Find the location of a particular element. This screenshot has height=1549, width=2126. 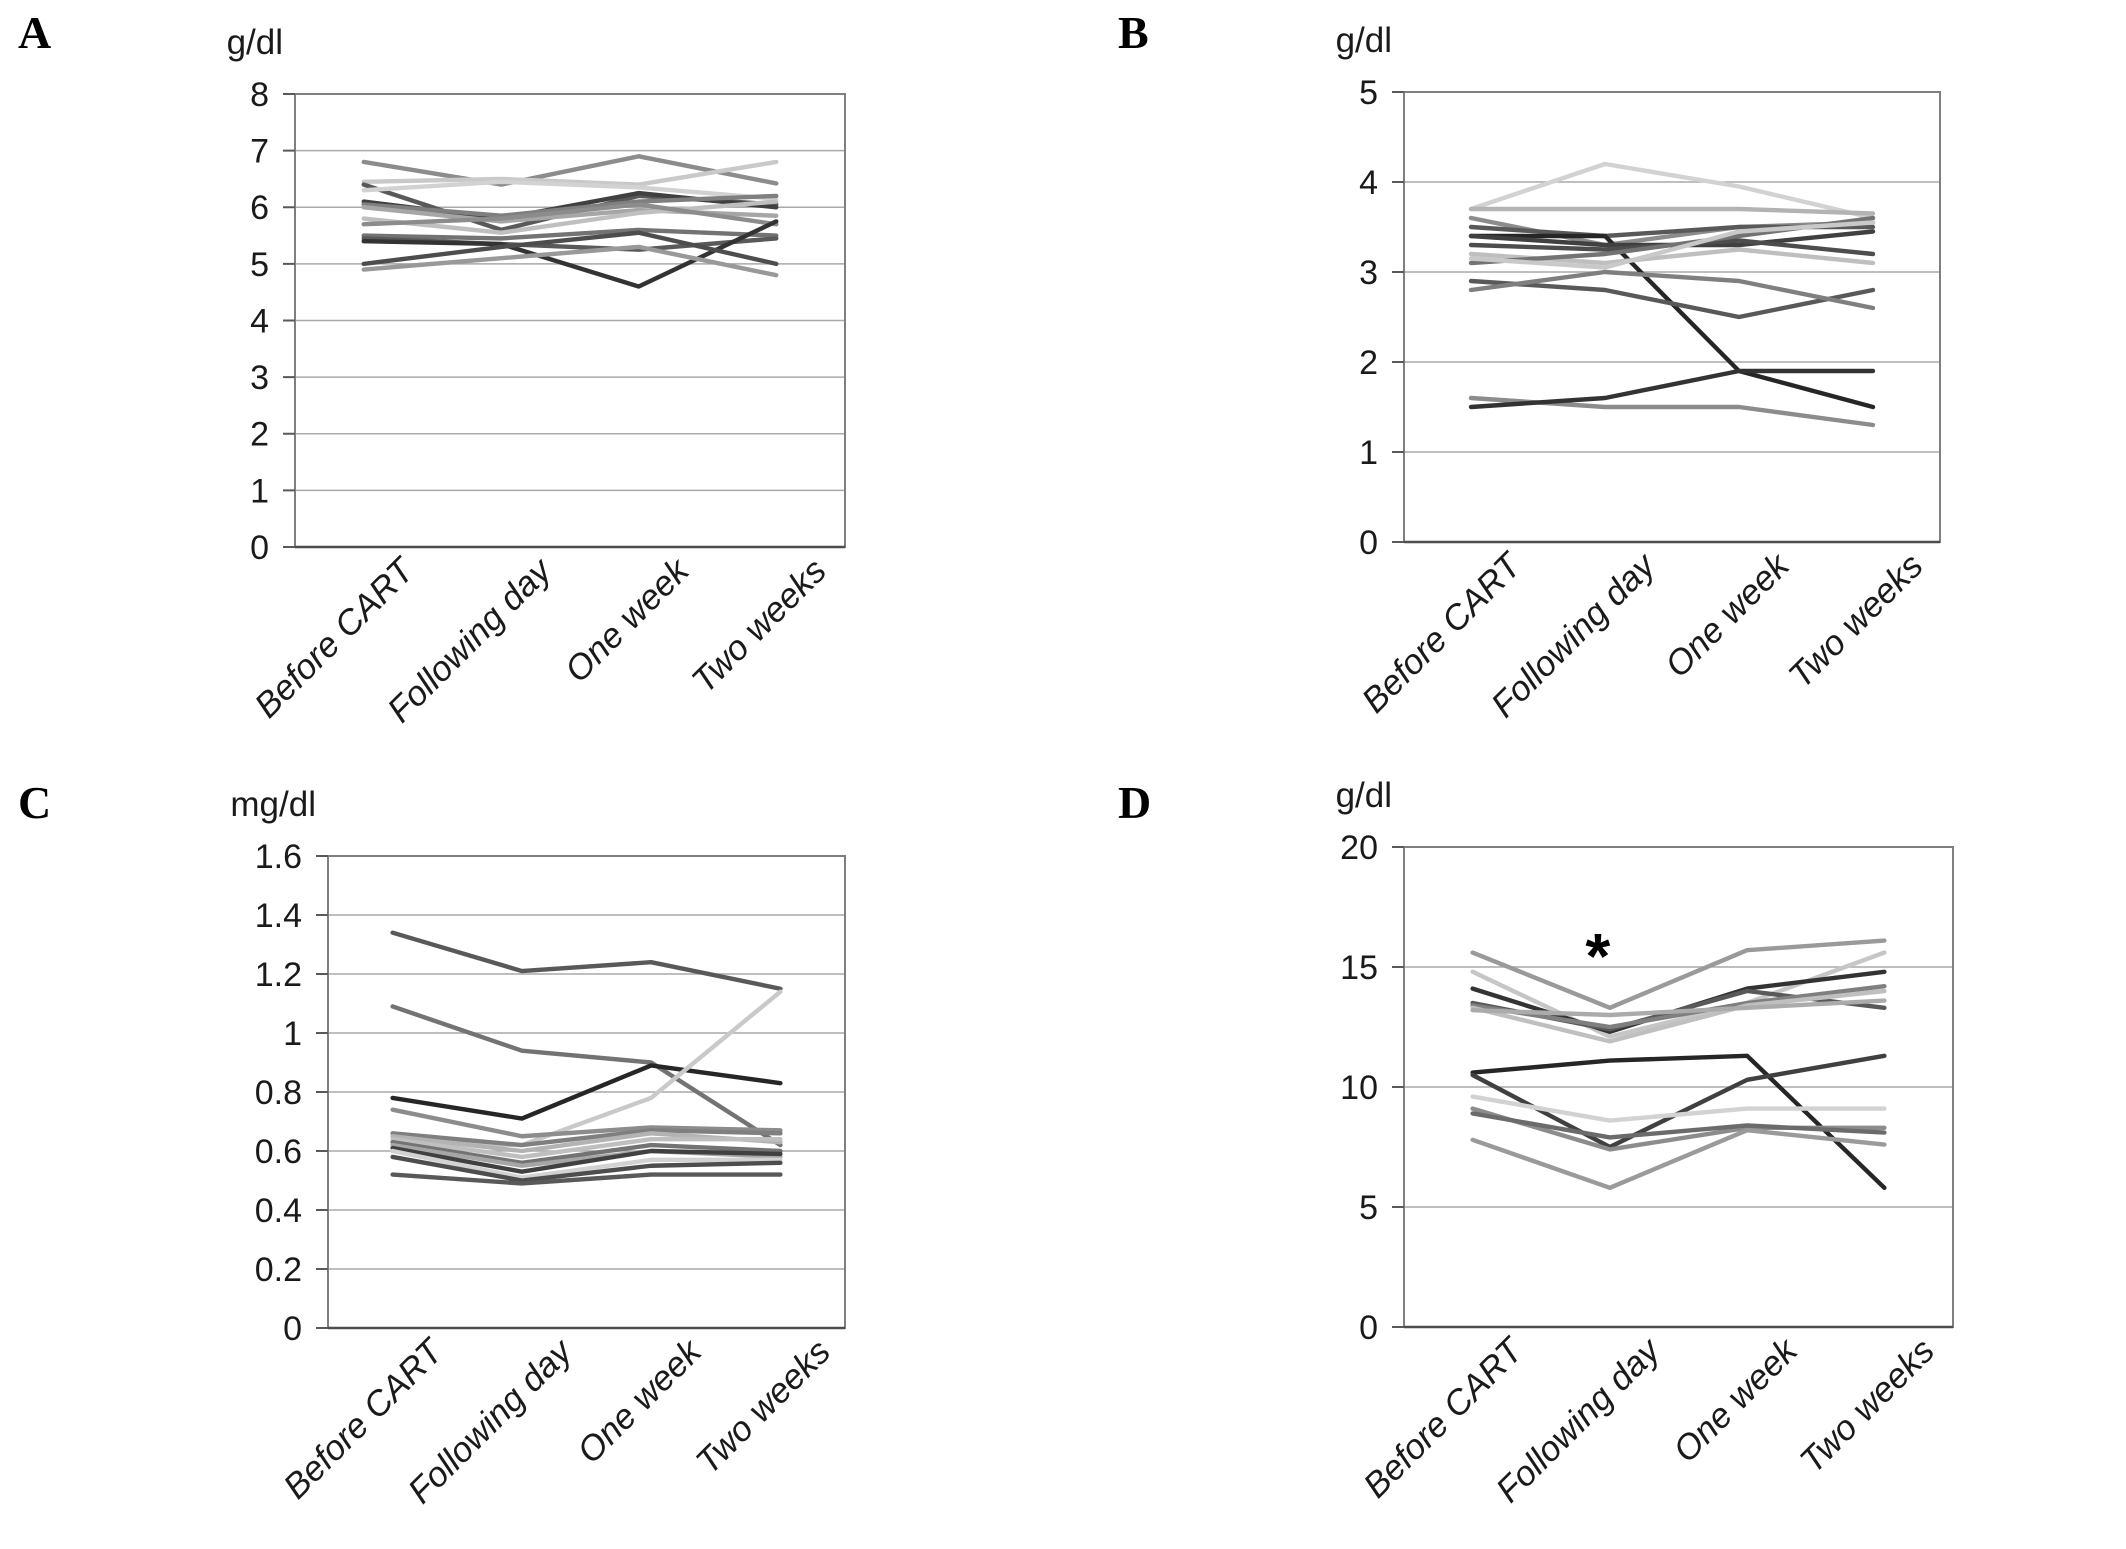

significance-asterisk: * is located at coordinates (1597, 956).